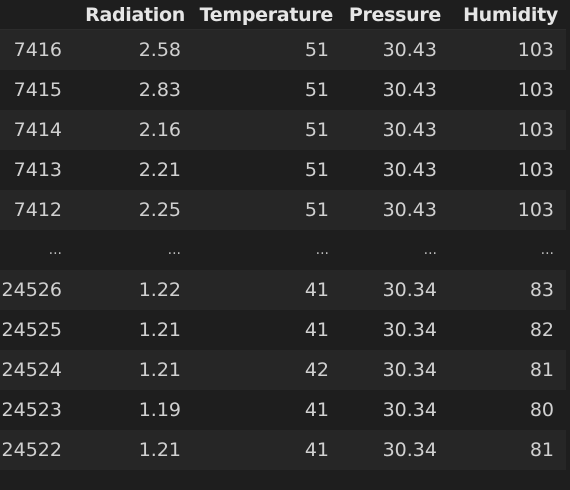 This screenshot has height=490, width=570. What do you see at coordinates (37, 169) in the screenshot?
I see `row-index: 7413` at bounding box center [37, 169].